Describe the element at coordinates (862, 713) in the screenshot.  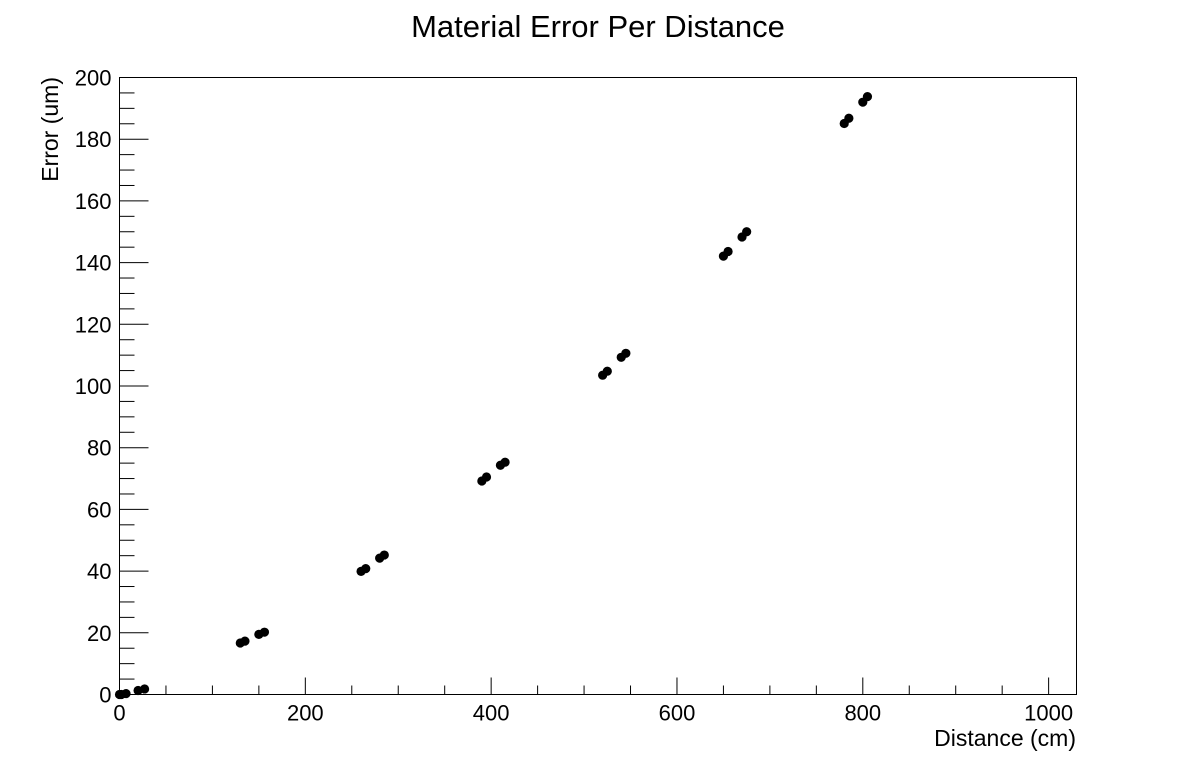
I see `x-tick-label: 800` at that location.